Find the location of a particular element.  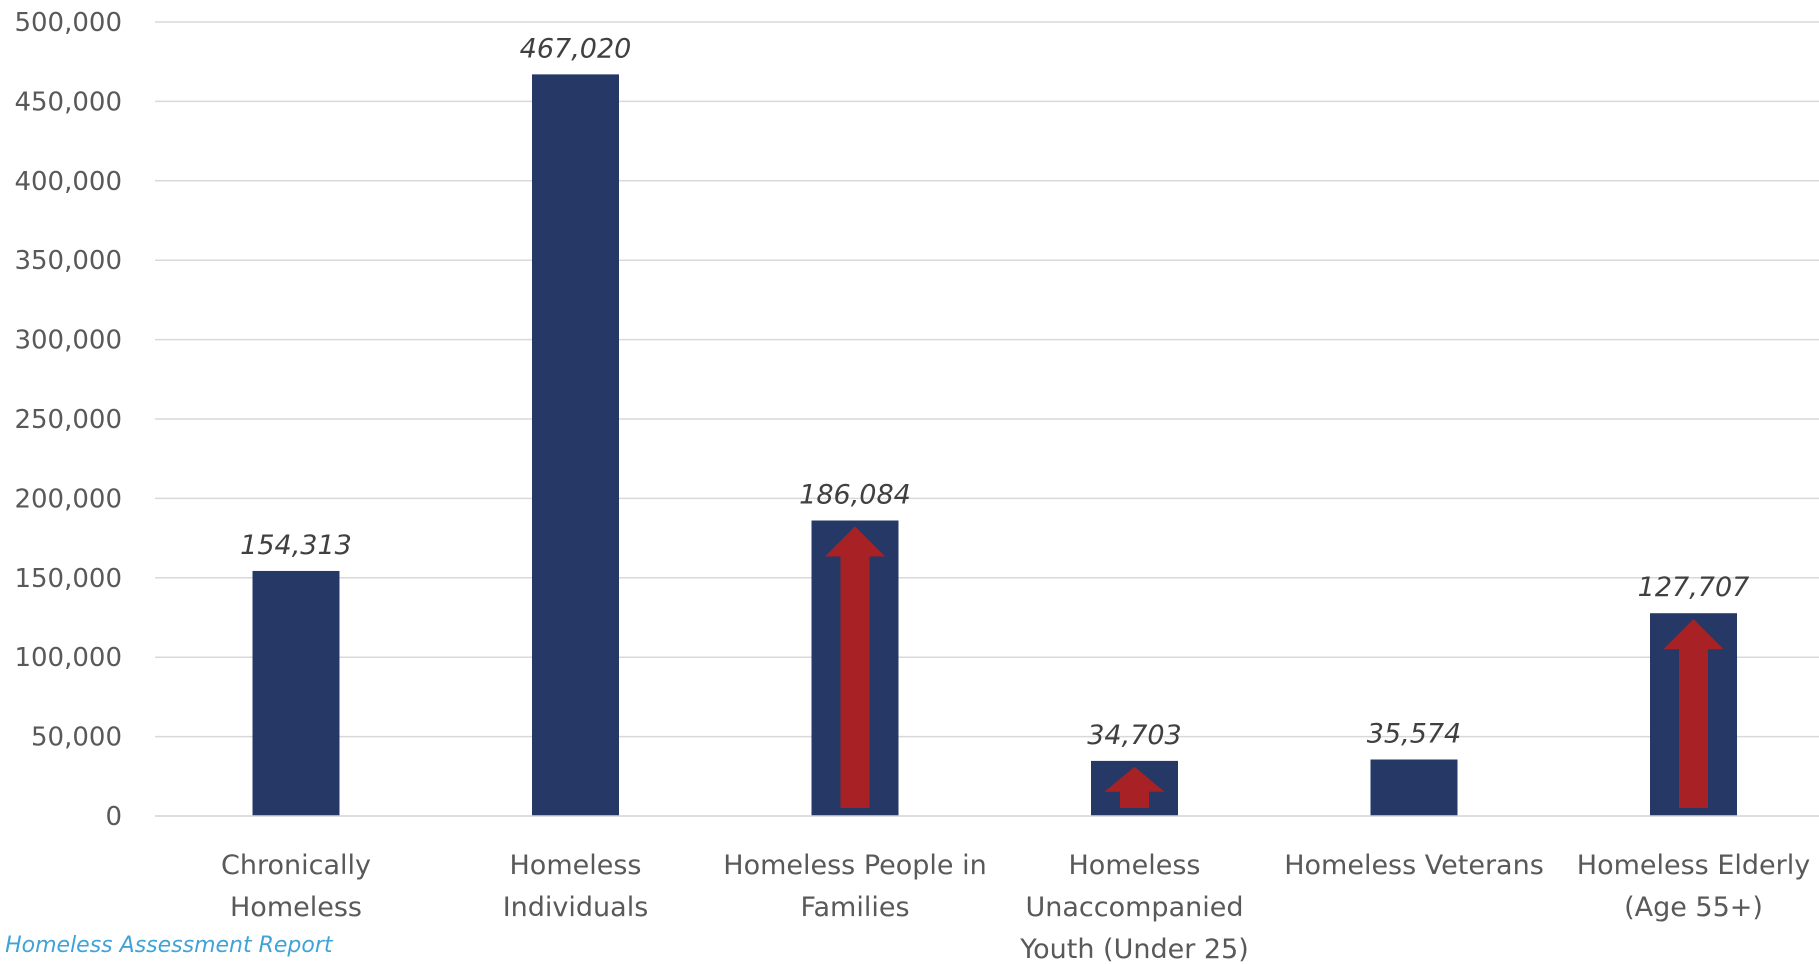

category-label: Chronically Homeless is located at coordinates (296, 886).